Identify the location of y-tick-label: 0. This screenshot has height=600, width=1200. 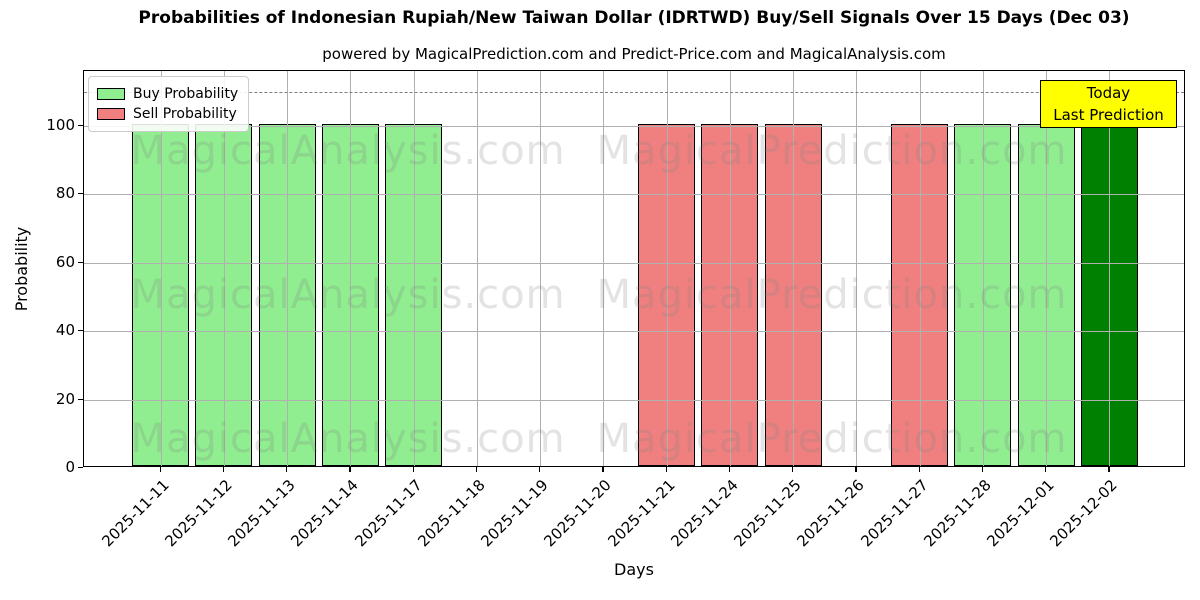
(70, 467).